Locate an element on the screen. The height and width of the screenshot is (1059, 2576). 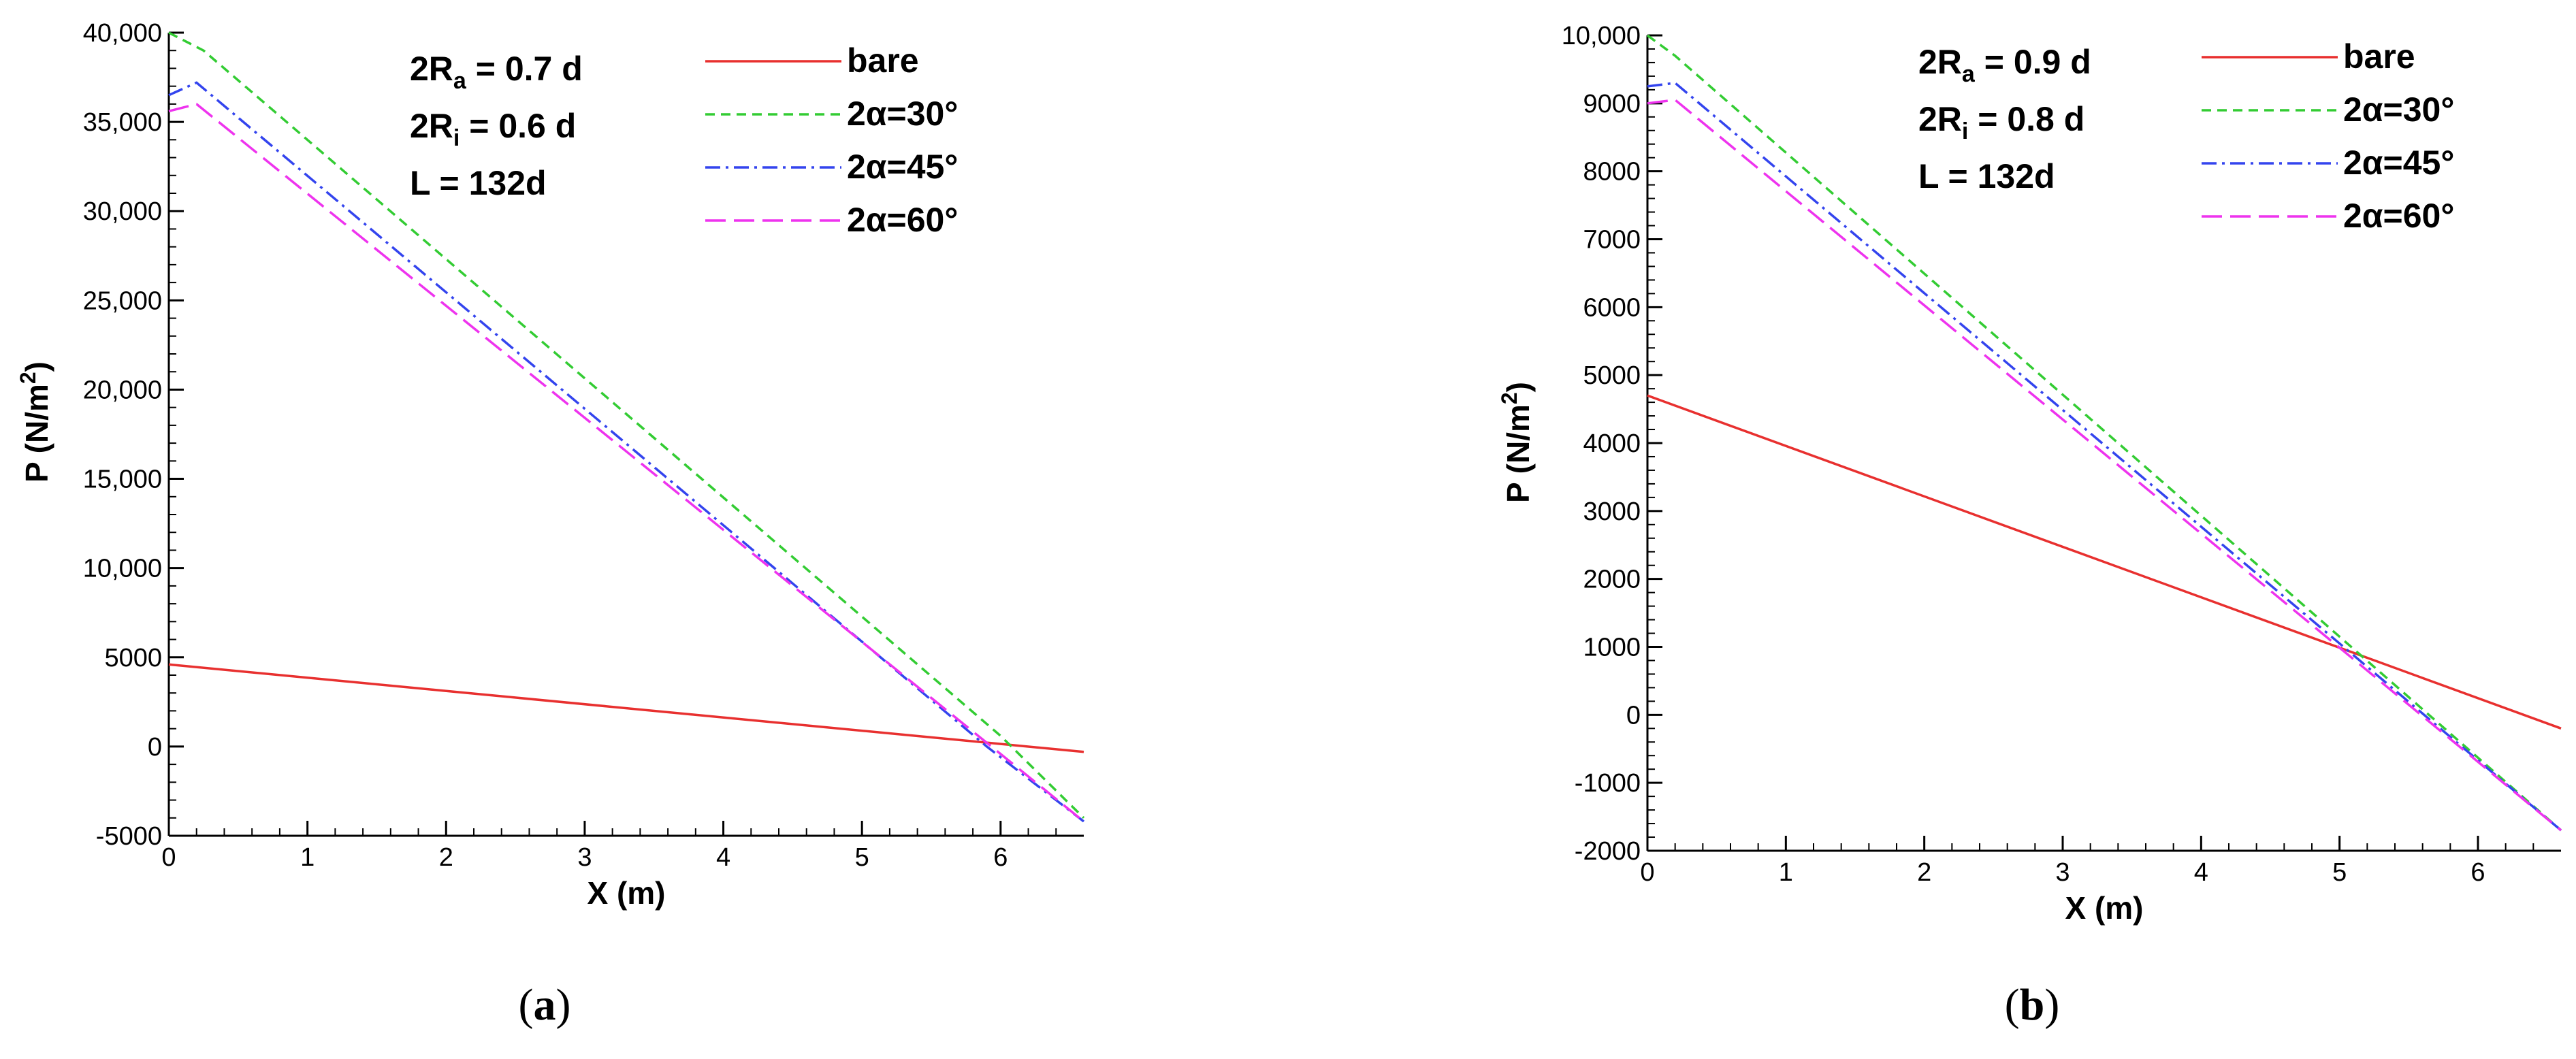
caption-letter: a is located at coordinates (545, 1005).